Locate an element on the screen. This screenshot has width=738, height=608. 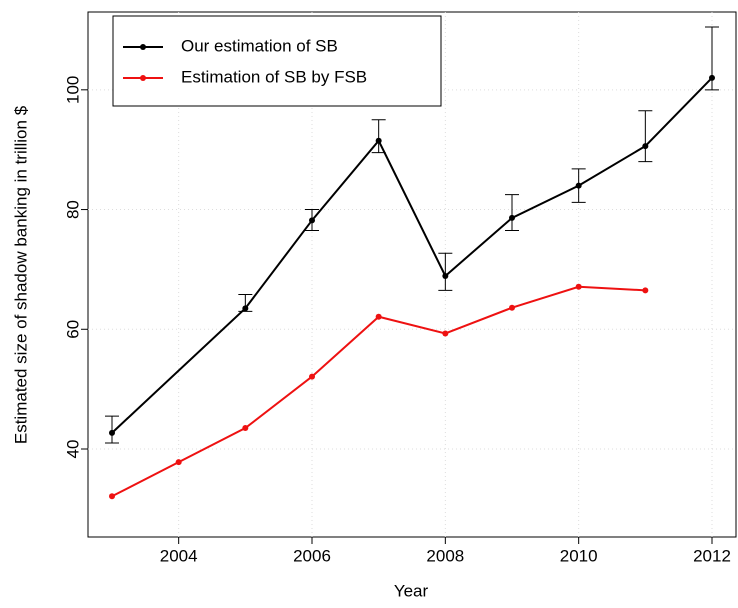
legend-label: Our estimation of SB is located at coordinates (259, 45).